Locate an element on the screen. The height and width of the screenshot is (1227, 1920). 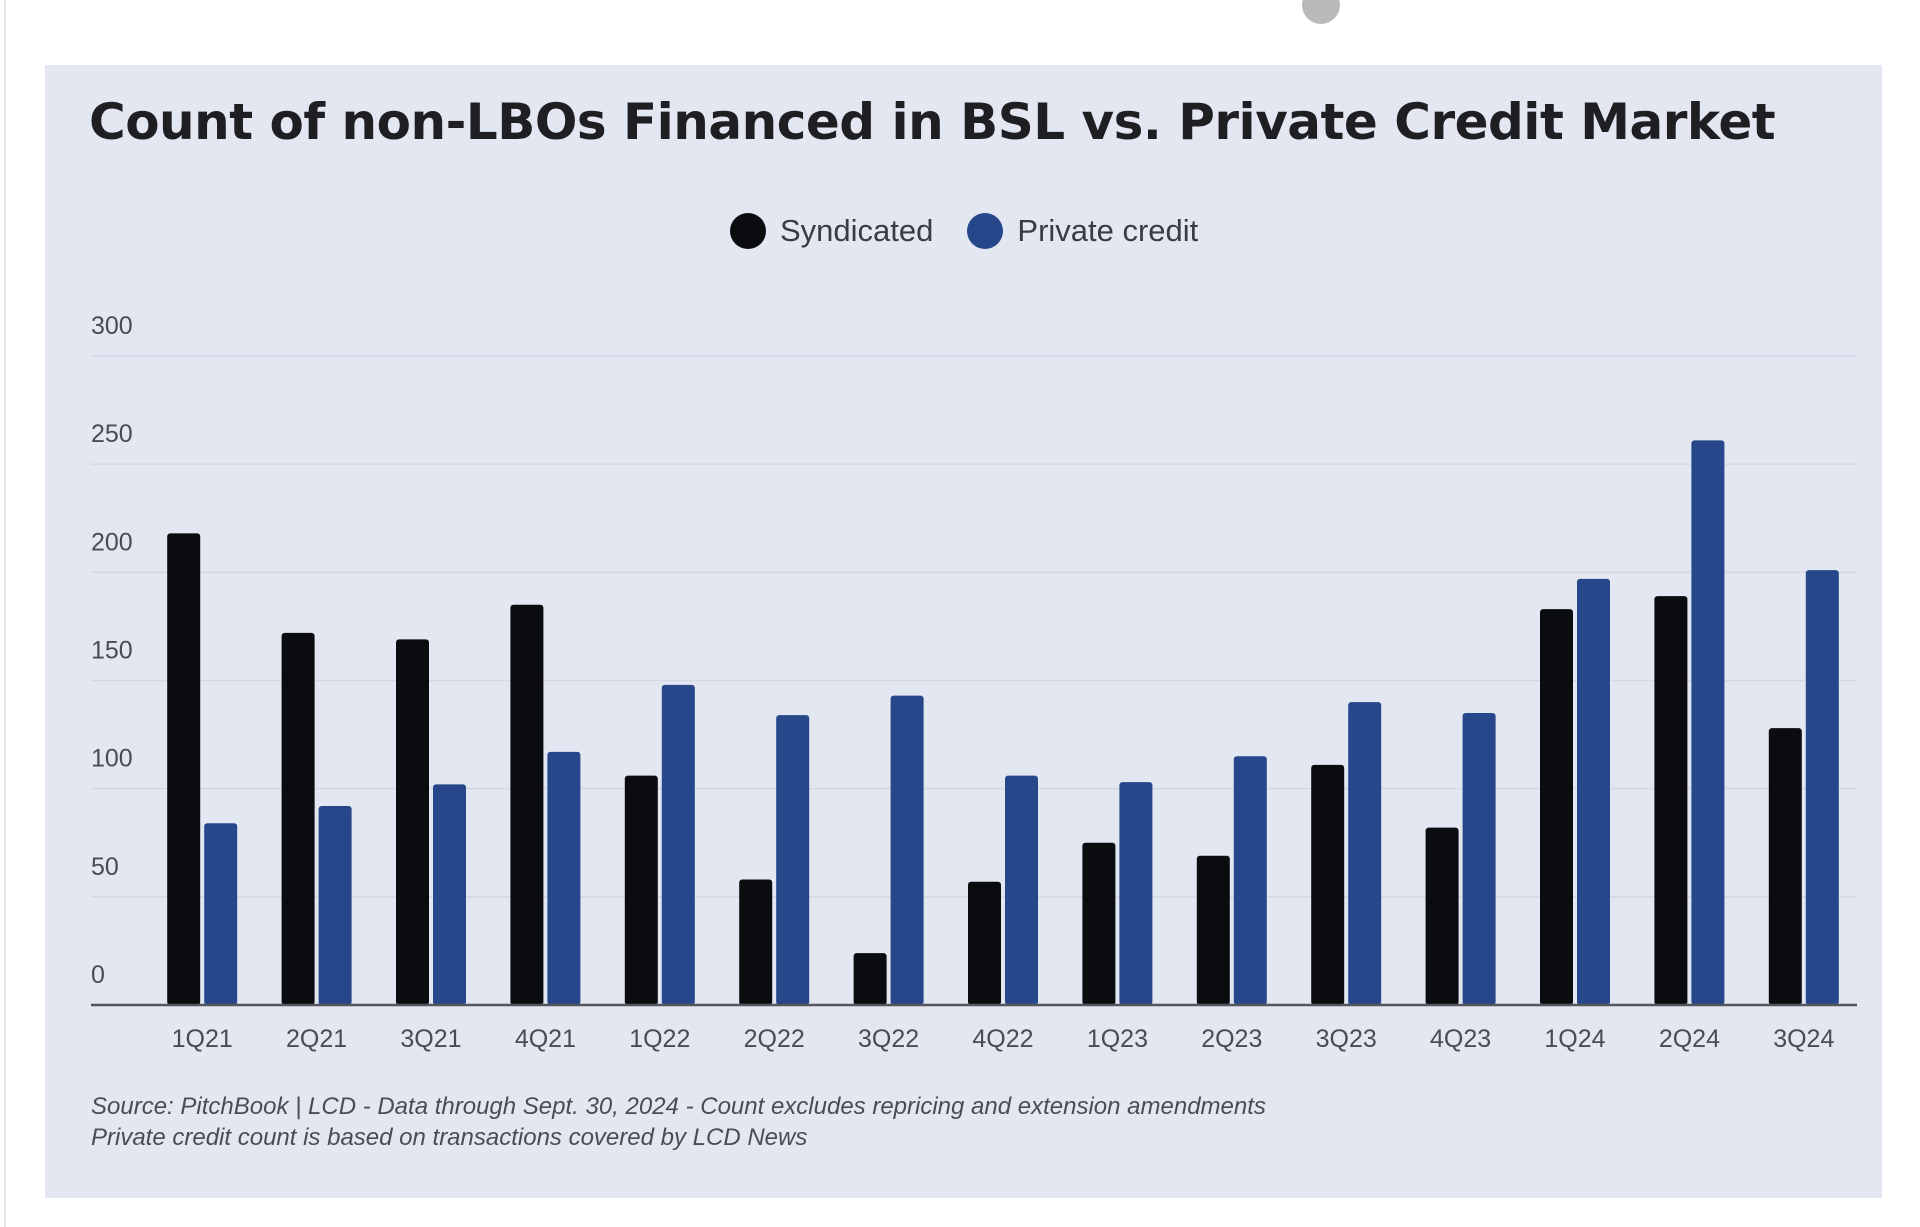
legend-swatch-syndicated is located at coordinates (748, 231).